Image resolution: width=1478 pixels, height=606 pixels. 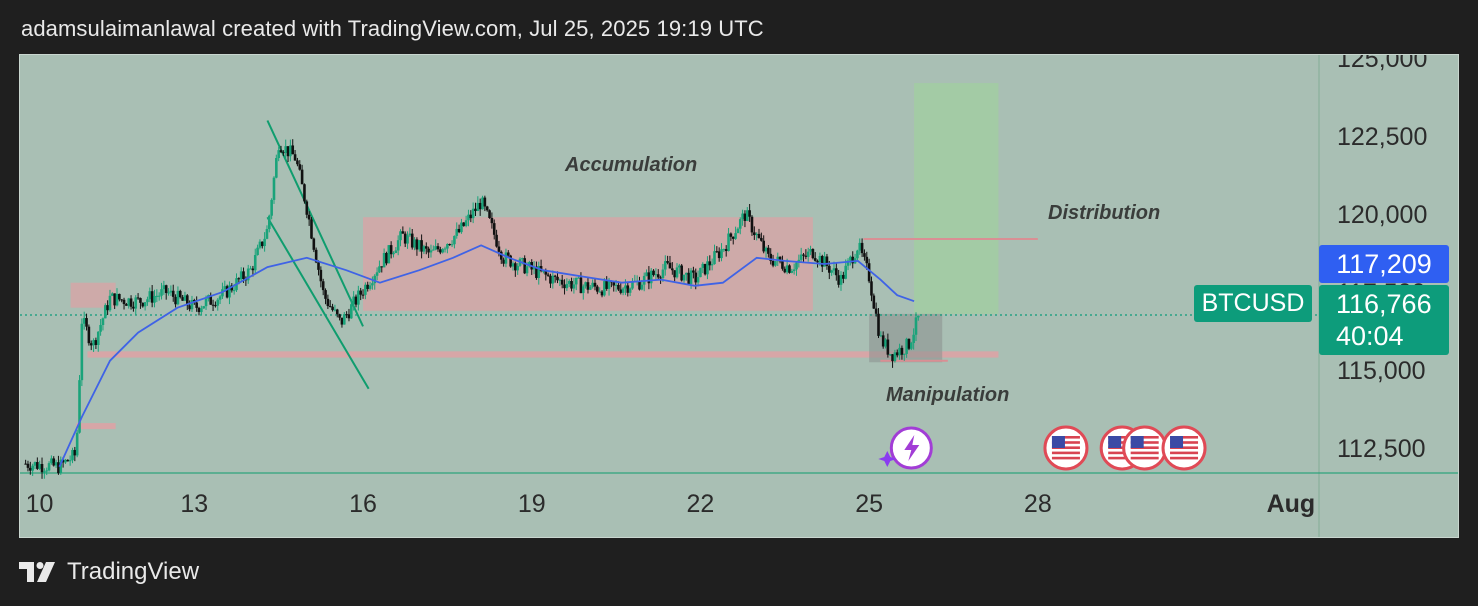 I want to click on time-tick-label: 10, so click(x=40, y=504).